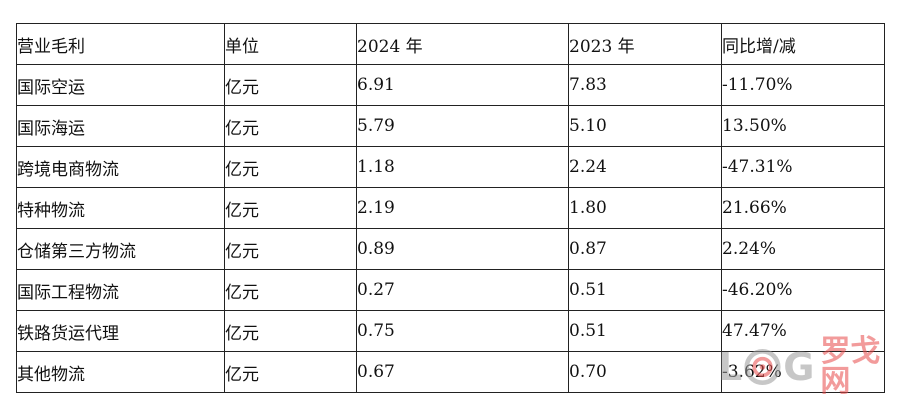 Image resolution: width=912 pixels, height=414 pixels. Describe the element at coordinates (645, 208) in the screenshot. I see `cell-2023: 1.80` at that location.